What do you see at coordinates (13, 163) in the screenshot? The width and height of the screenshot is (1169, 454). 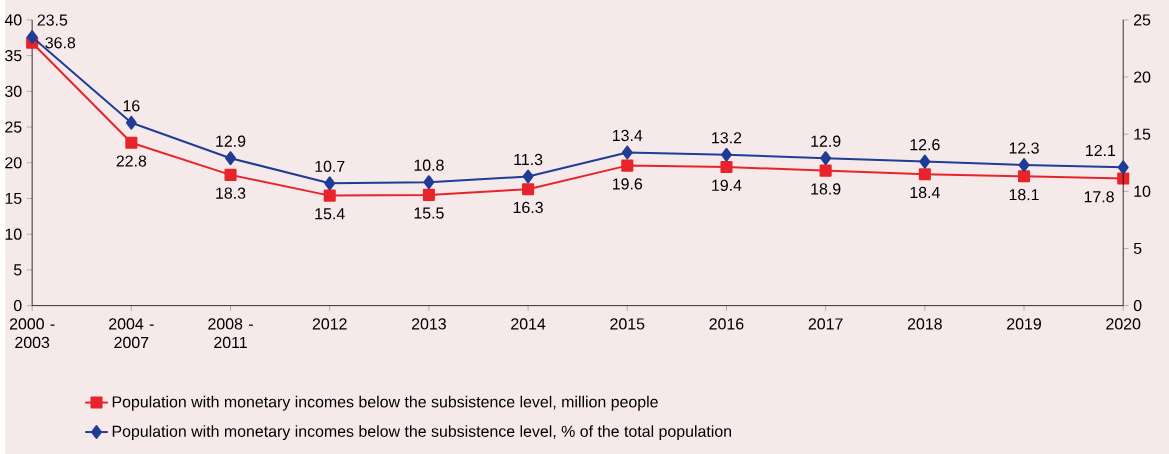 I see `y-tick-label: 20` at bounding box center [13, 163].